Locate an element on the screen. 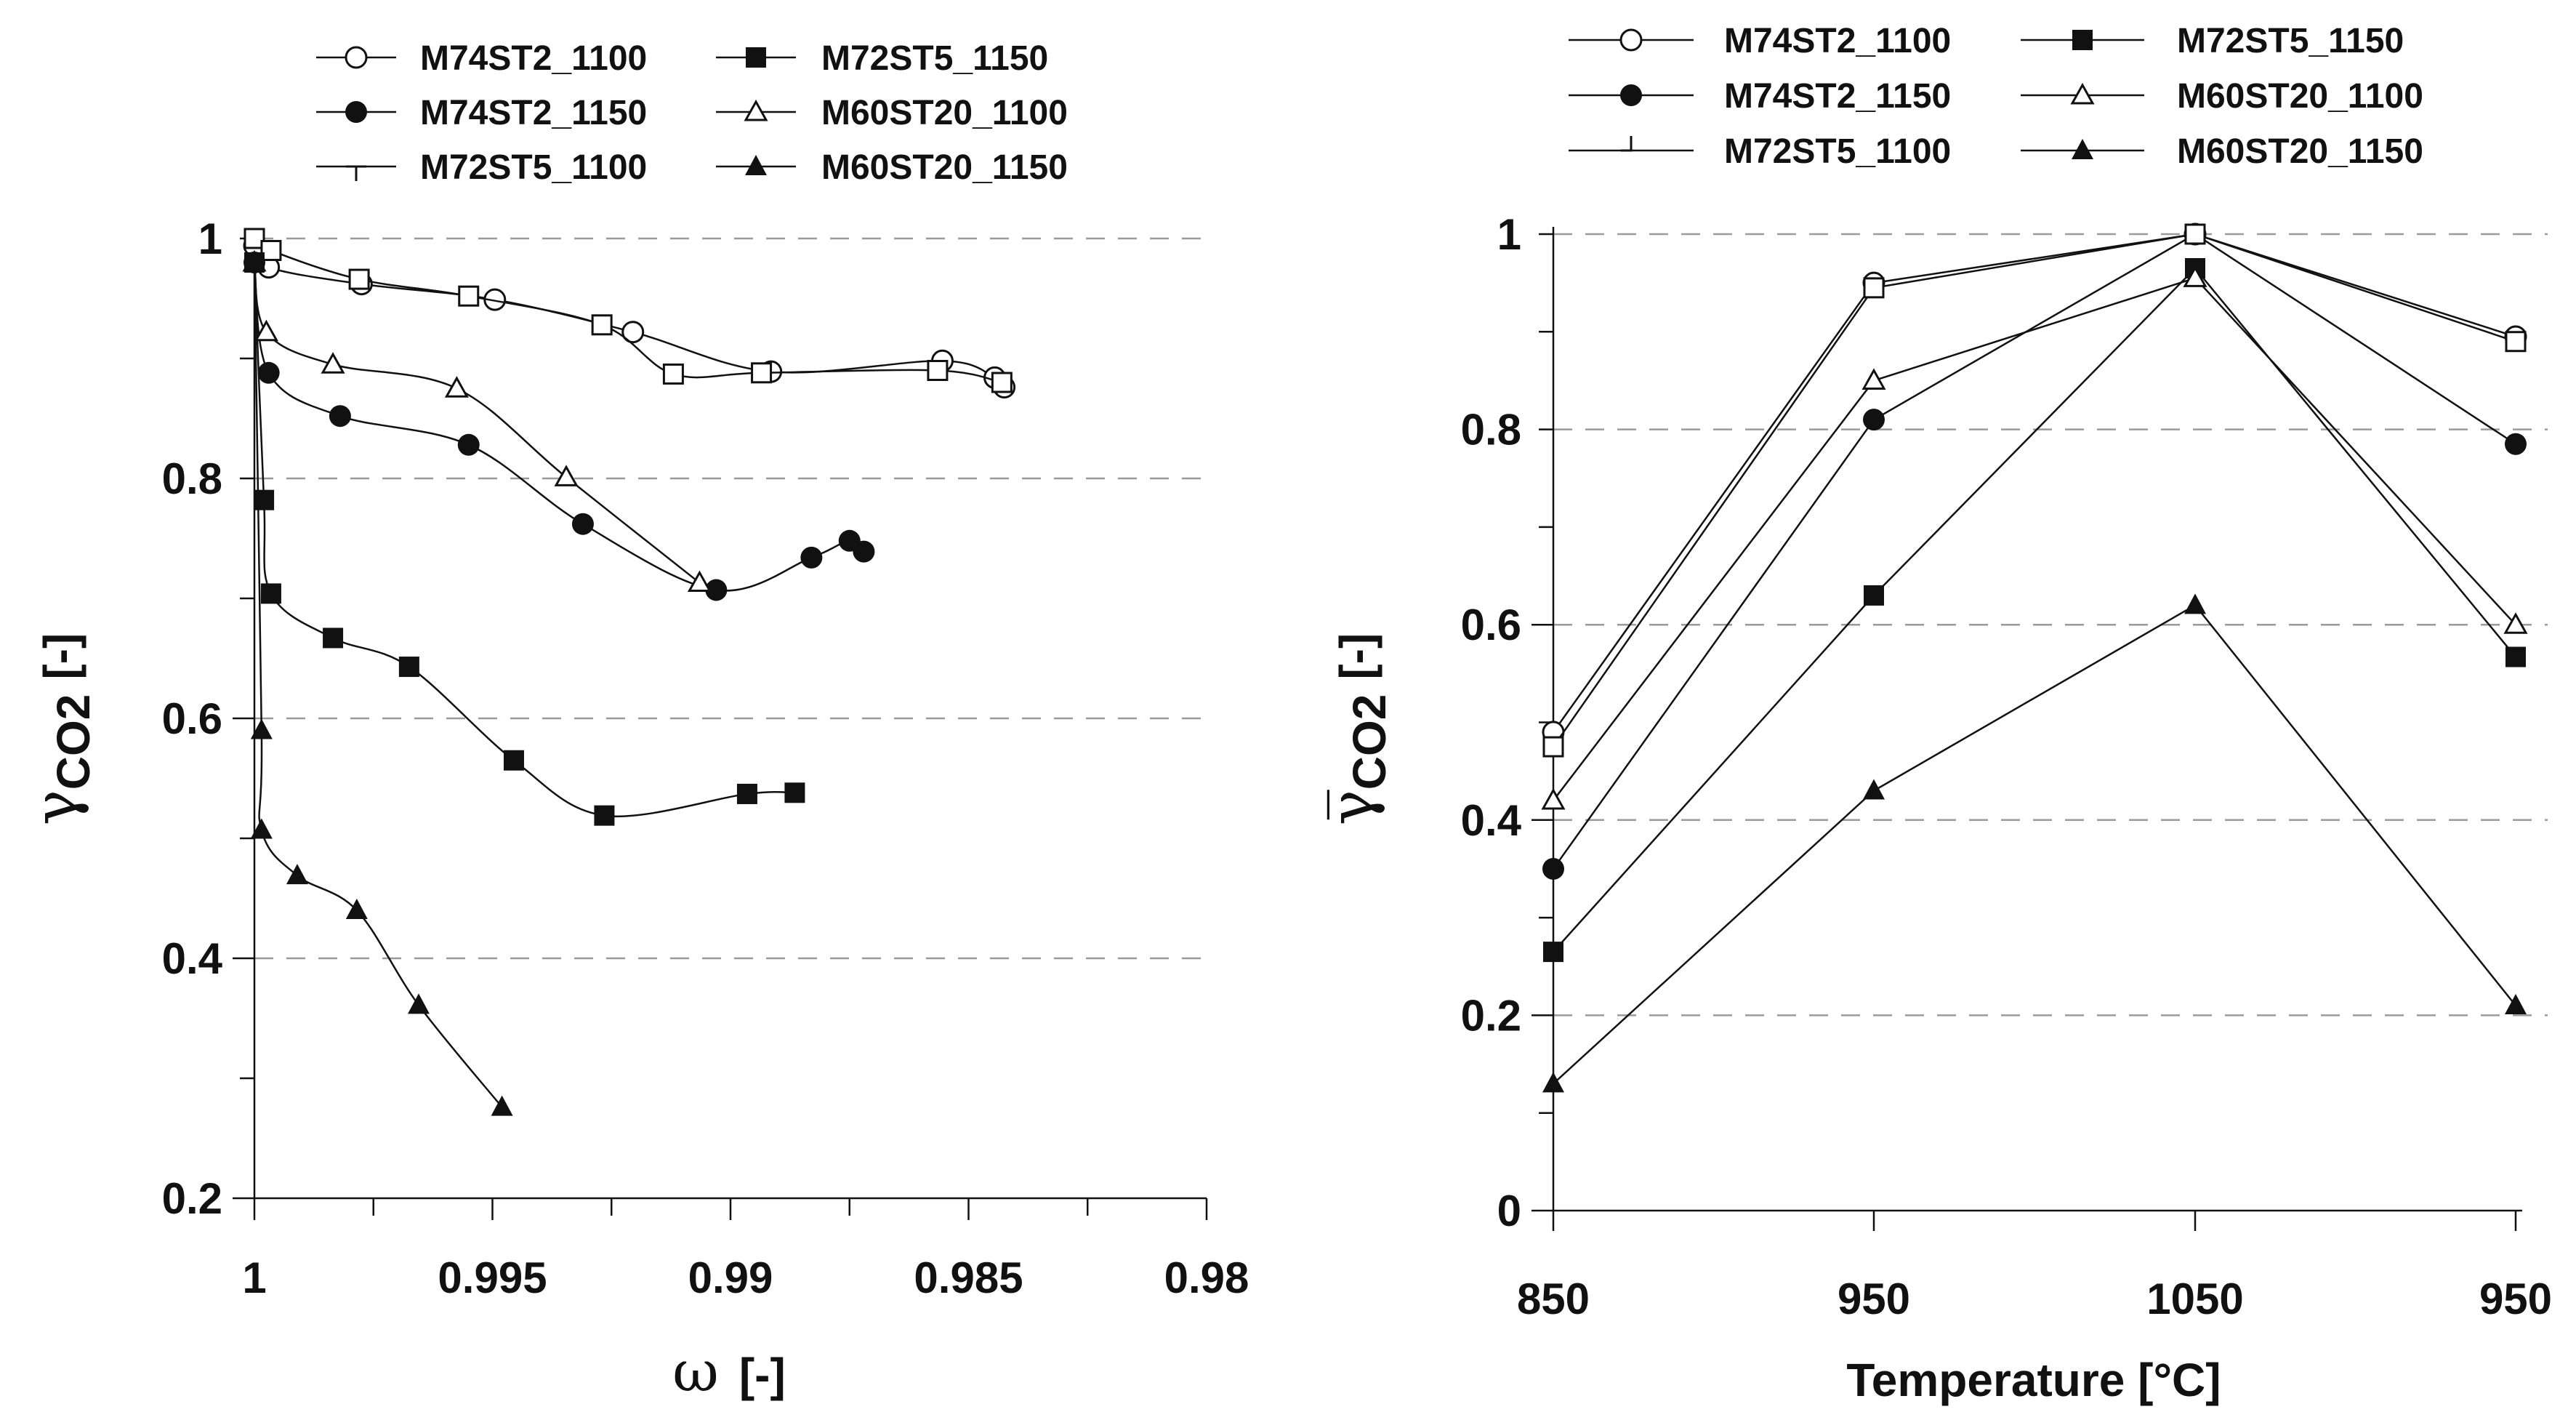 Image resolution: width=2576 pixels, height=1428 pixels. right-x-tick-label-0: 850 is located at coordinates (1553, 1299).